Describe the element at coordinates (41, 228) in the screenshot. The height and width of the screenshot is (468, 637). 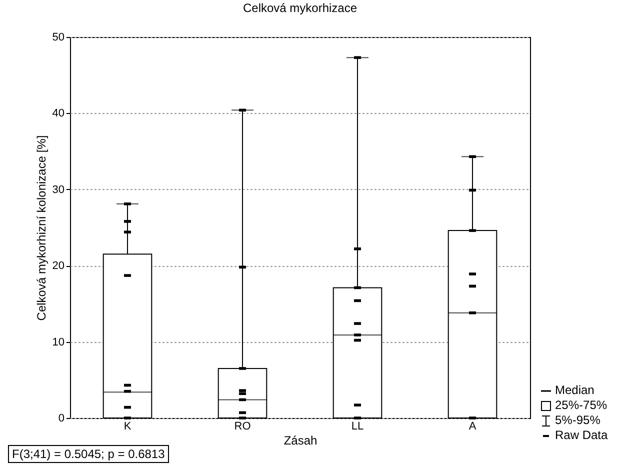
I see `y-axis-title: Celková mykorhizní kolonizace [%]` at that location.